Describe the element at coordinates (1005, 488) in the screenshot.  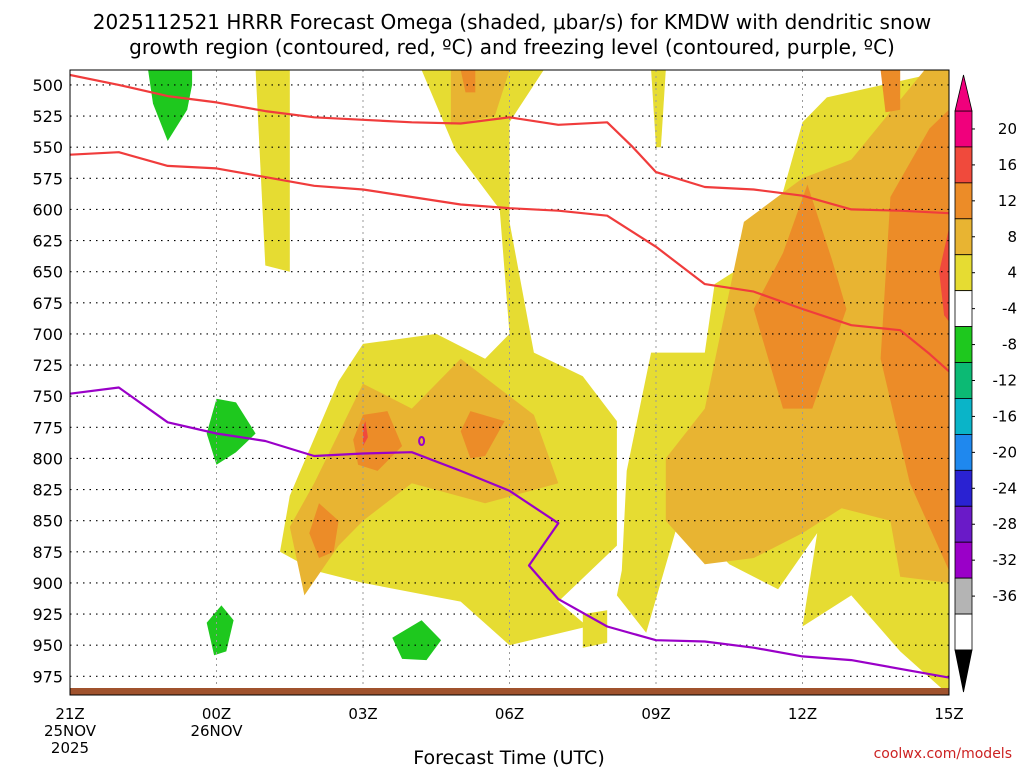
I see `colorbar-label-10: -24` at that location.